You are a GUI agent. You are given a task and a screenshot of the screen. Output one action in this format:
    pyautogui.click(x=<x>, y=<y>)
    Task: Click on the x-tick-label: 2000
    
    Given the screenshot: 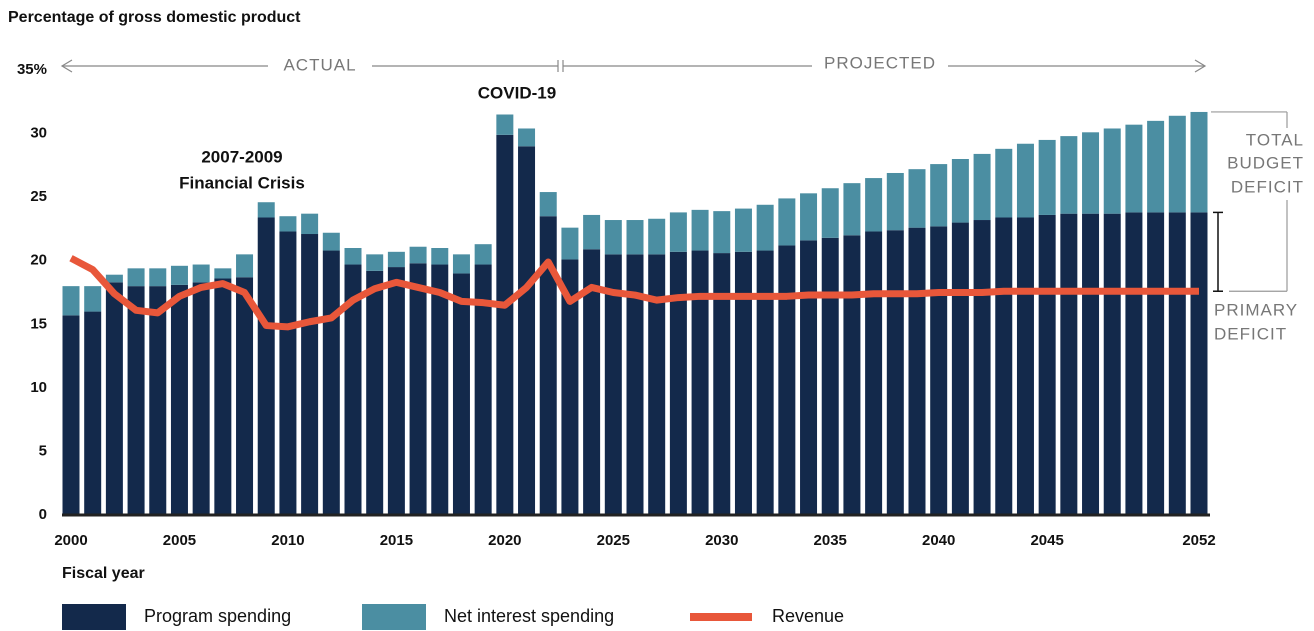 What is the action you would take?
    pyautogui.click(x=70, y=540)
    